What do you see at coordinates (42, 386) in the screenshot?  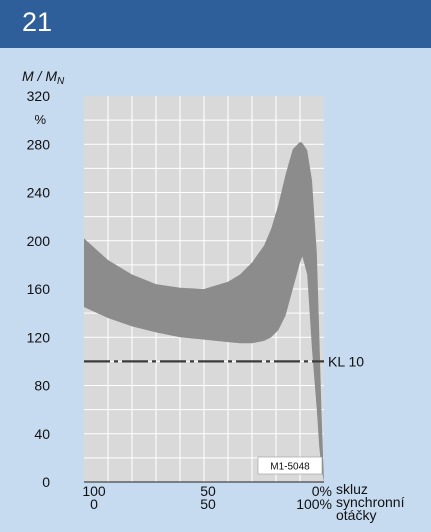 I see `y-tick-label: 80` at bounding box center [42, 386].